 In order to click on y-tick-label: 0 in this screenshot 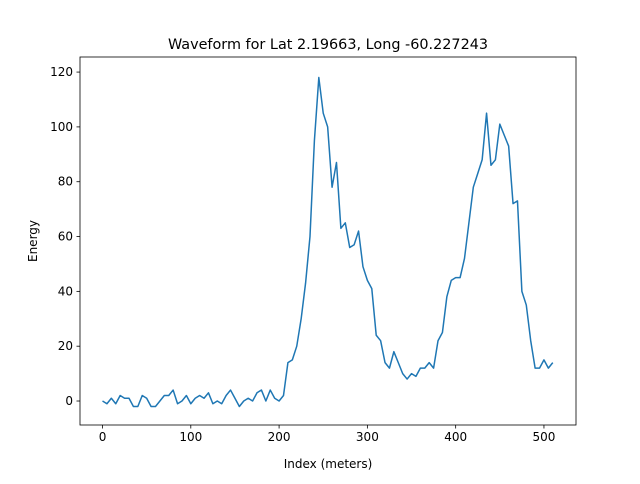, I will do `click(69, 401)`.